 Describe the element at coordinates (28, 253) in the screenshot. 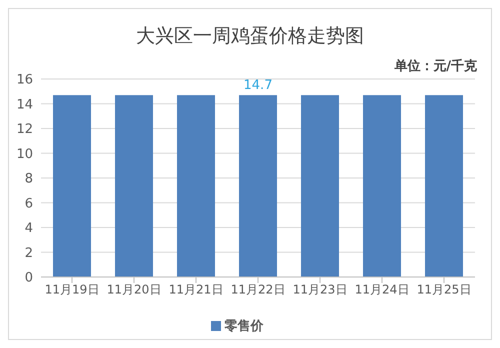

I see `y-tick-label: 2` at that location.